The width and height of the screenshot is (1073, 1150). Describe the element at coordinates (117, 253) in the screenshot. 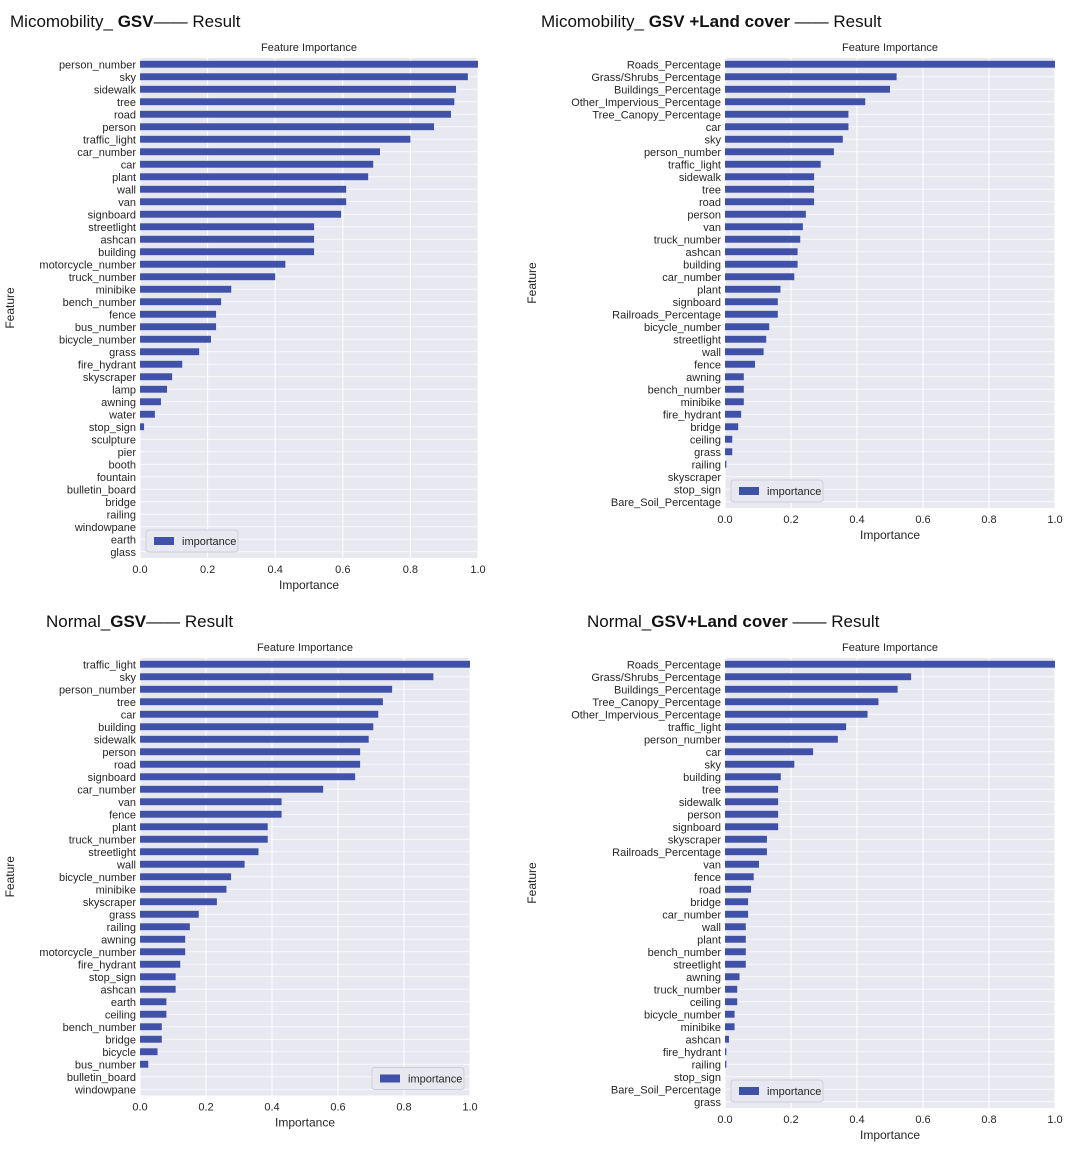

I see `y-tick-label: building` at that location.